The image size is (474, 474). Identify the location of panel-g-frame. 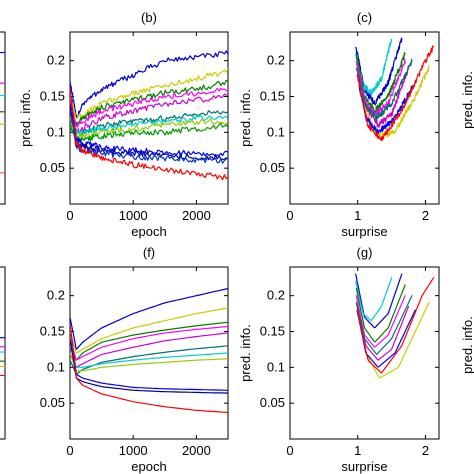
(364, 353).